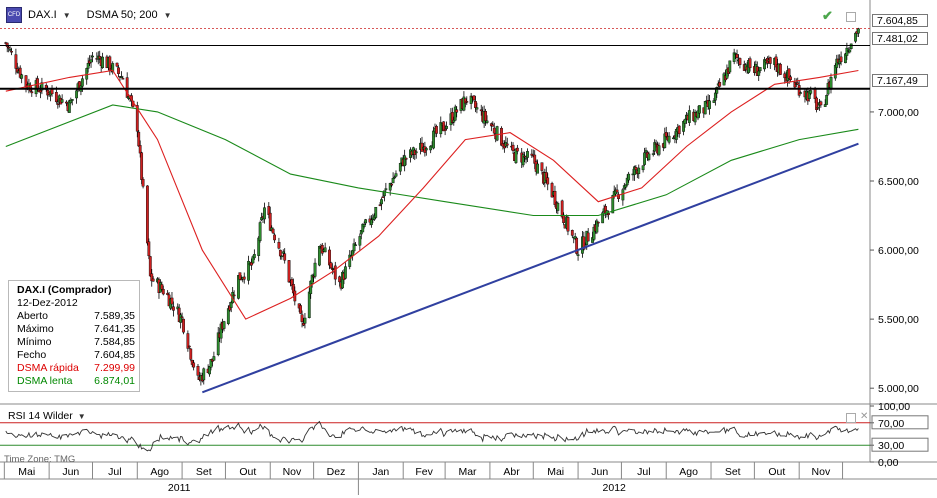 The image size is (937, 498). Describe the element at coordinates (42, 15) in the screenshot. I see `symbol-label: DAX.I` at that location.